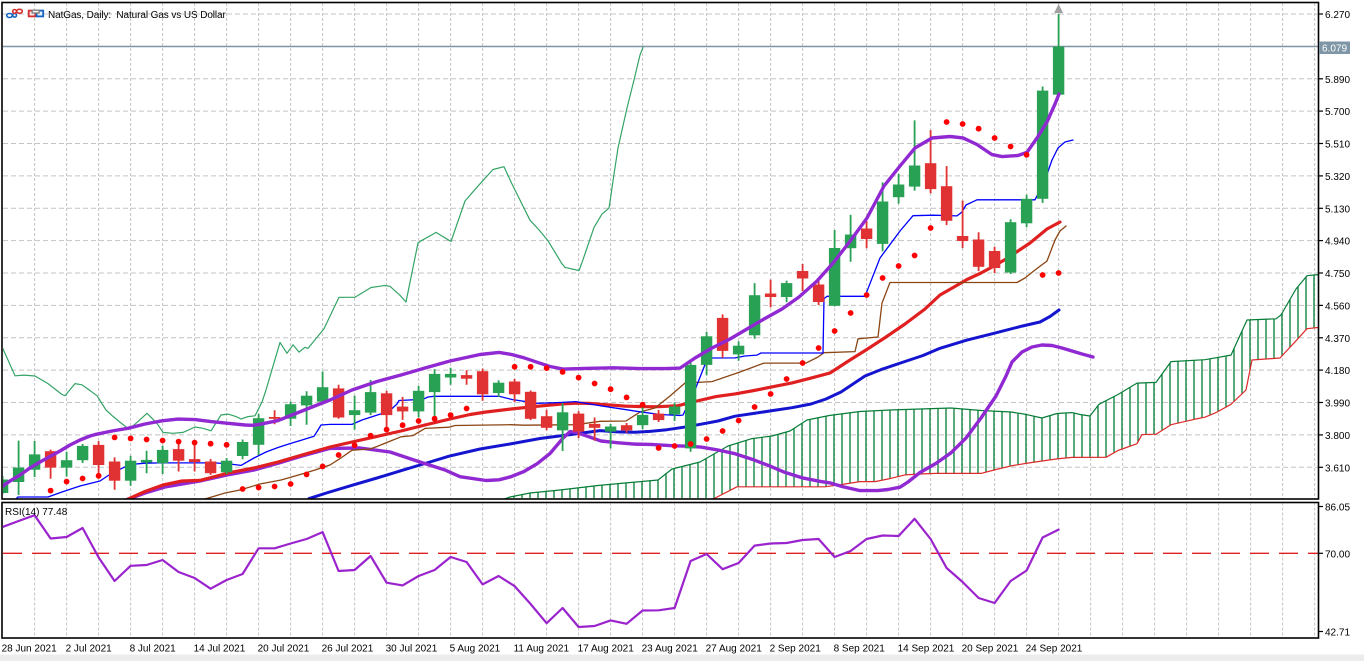  I want to click on svg-text: 4.750, so click(1337, 274).